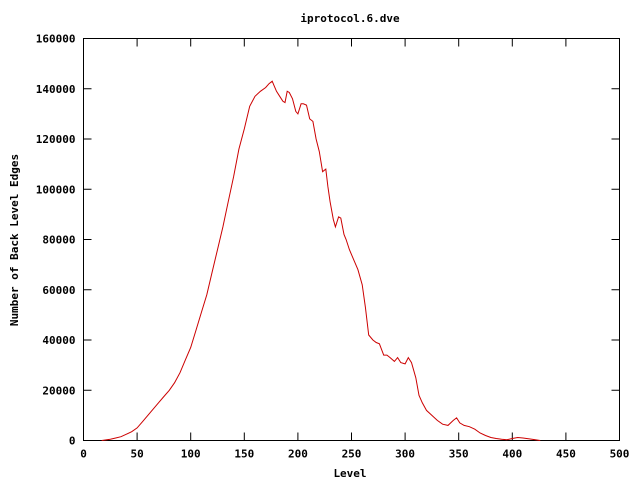  I want to click on y-tick-label: 40000, so click(58, 340).